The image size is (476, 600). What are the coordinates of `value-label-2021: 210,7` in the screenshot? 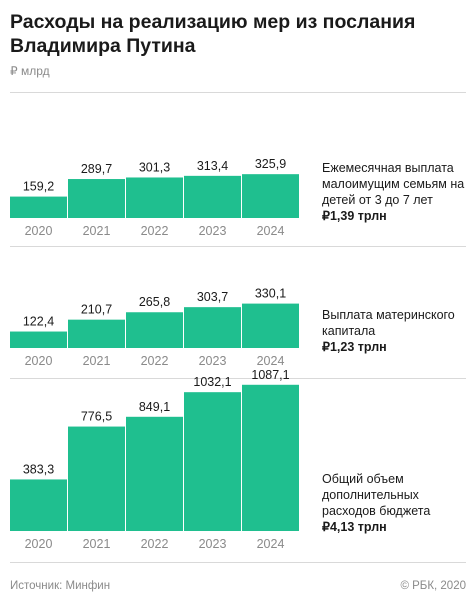 It's located at (96, 310).